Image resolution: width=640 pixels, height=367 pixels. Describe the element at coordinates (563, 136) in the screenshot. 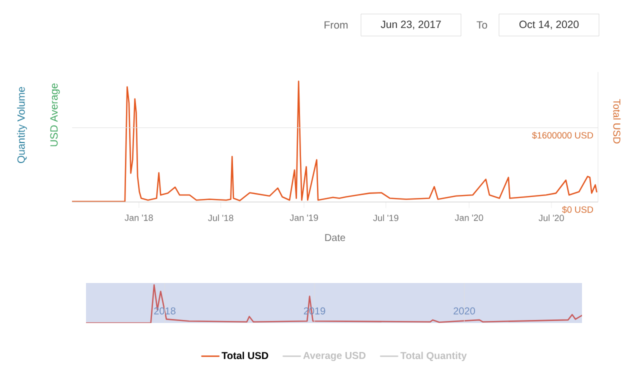

I see `y-tick-label: $1600000 USD` at that location.